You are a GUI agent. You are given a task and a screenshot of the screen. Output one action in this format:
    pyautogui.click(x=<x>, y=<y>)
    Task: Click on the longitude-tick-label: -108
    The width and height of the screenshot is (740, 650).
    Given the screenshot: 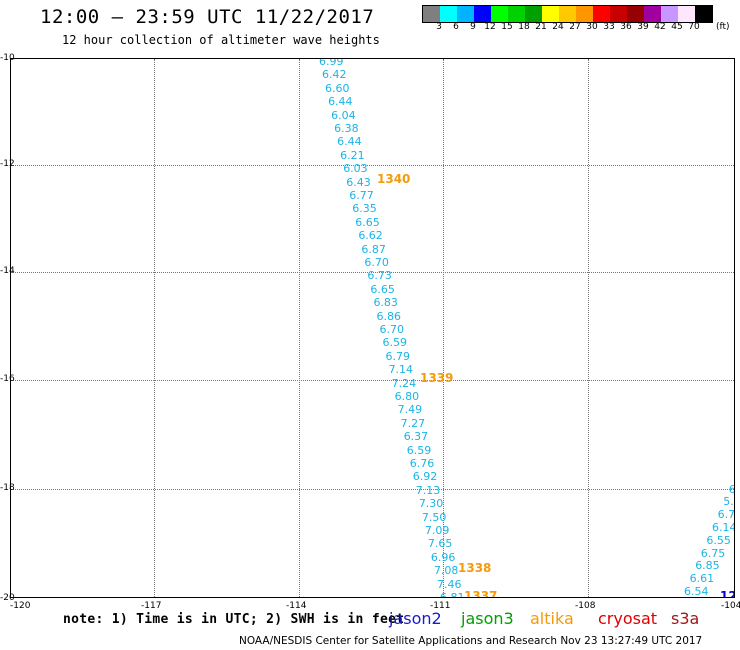 What is the action you would take?
    pyautogui.click(x=585, y=606)
    